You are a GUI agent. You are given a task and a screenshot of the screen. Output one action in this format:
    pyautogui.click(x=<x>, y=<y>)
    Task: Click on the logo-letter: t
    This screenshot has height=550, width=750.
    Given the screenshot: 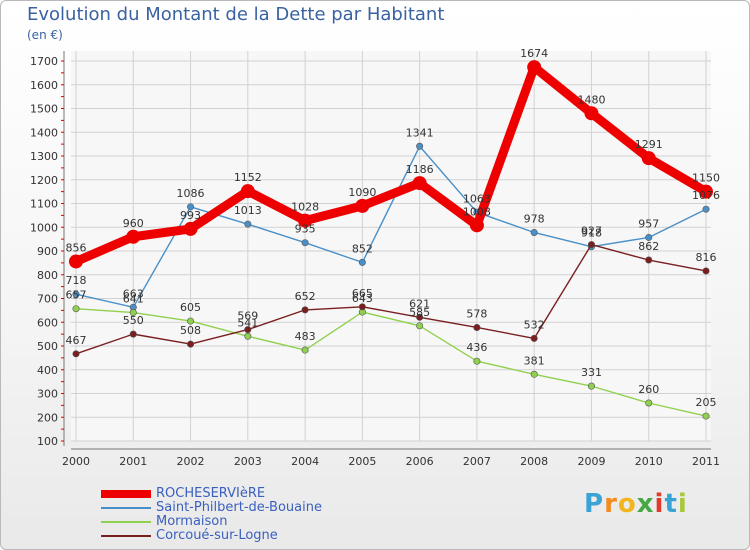 What is the action you would take?
    pyautogui.click(x=671, y=504)
    